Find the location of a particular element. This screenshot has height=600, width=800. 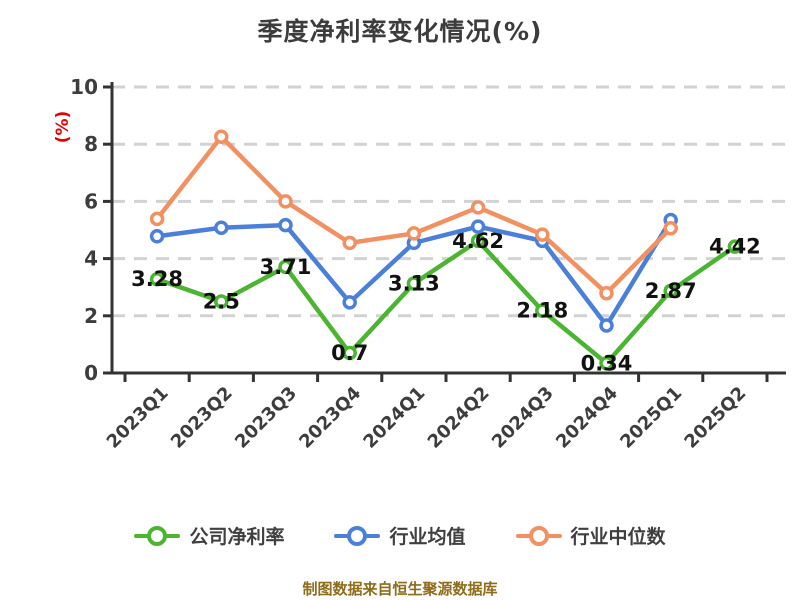

company-net-margin-data-label: 4.42 is located at coordinates (735, 247).